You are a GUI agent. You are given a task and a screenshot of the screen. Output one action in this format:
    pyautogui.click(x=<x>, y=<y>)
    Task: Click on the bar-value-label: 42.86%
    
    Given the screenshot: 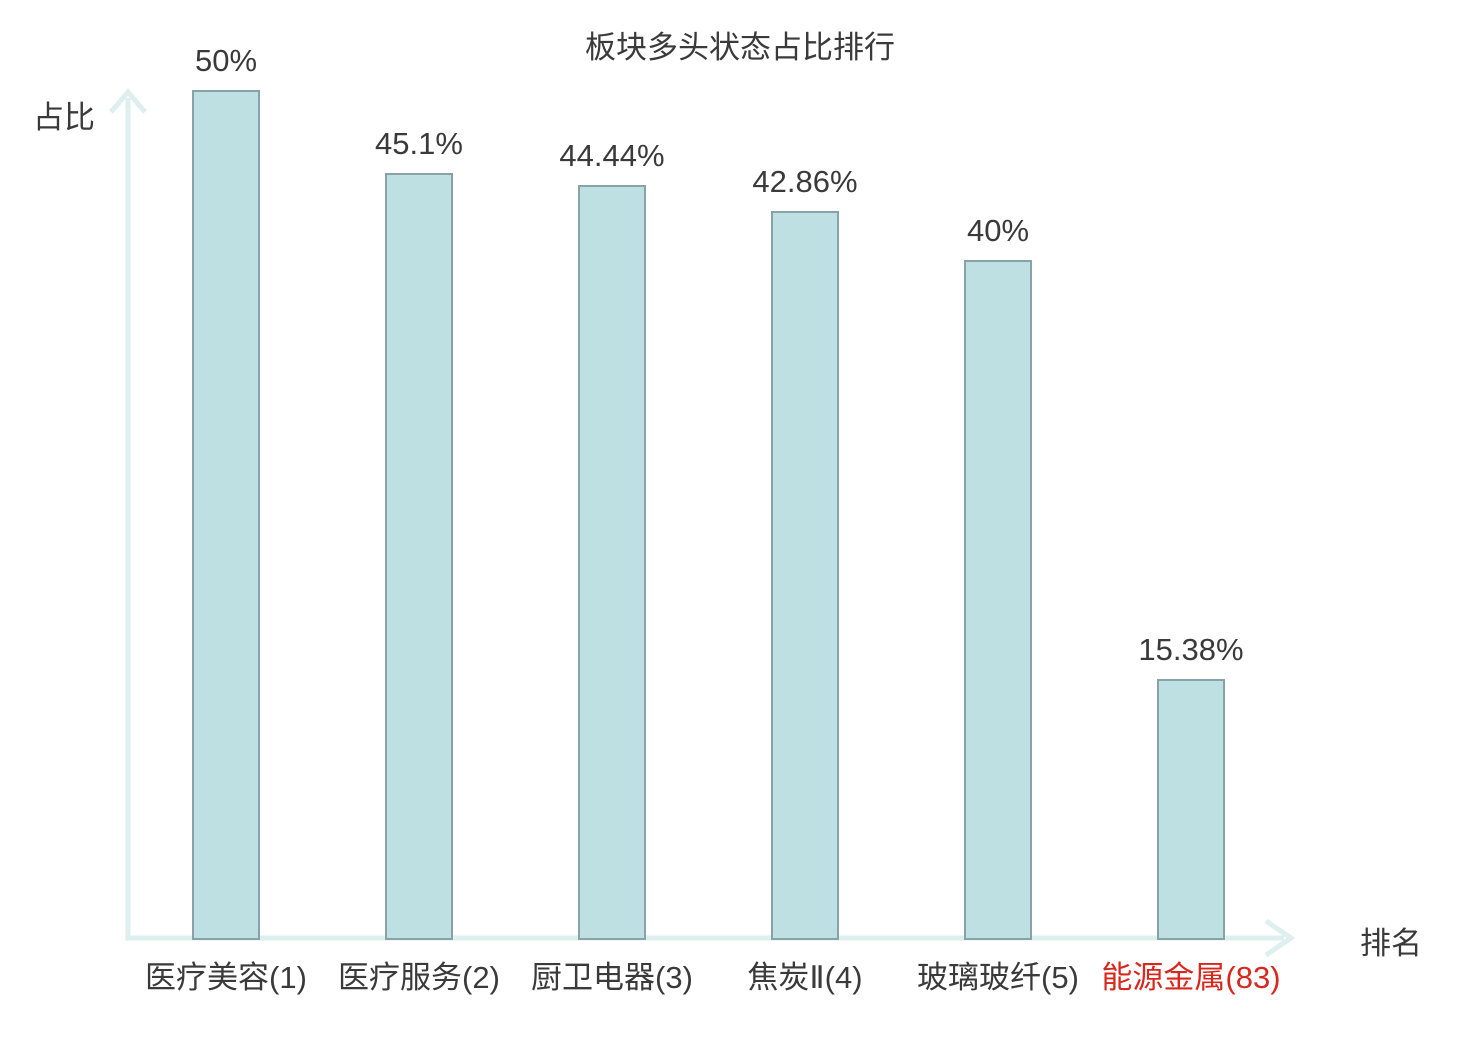 What is the action you would take?
    pyautogui.click(x=805, y=181)
    